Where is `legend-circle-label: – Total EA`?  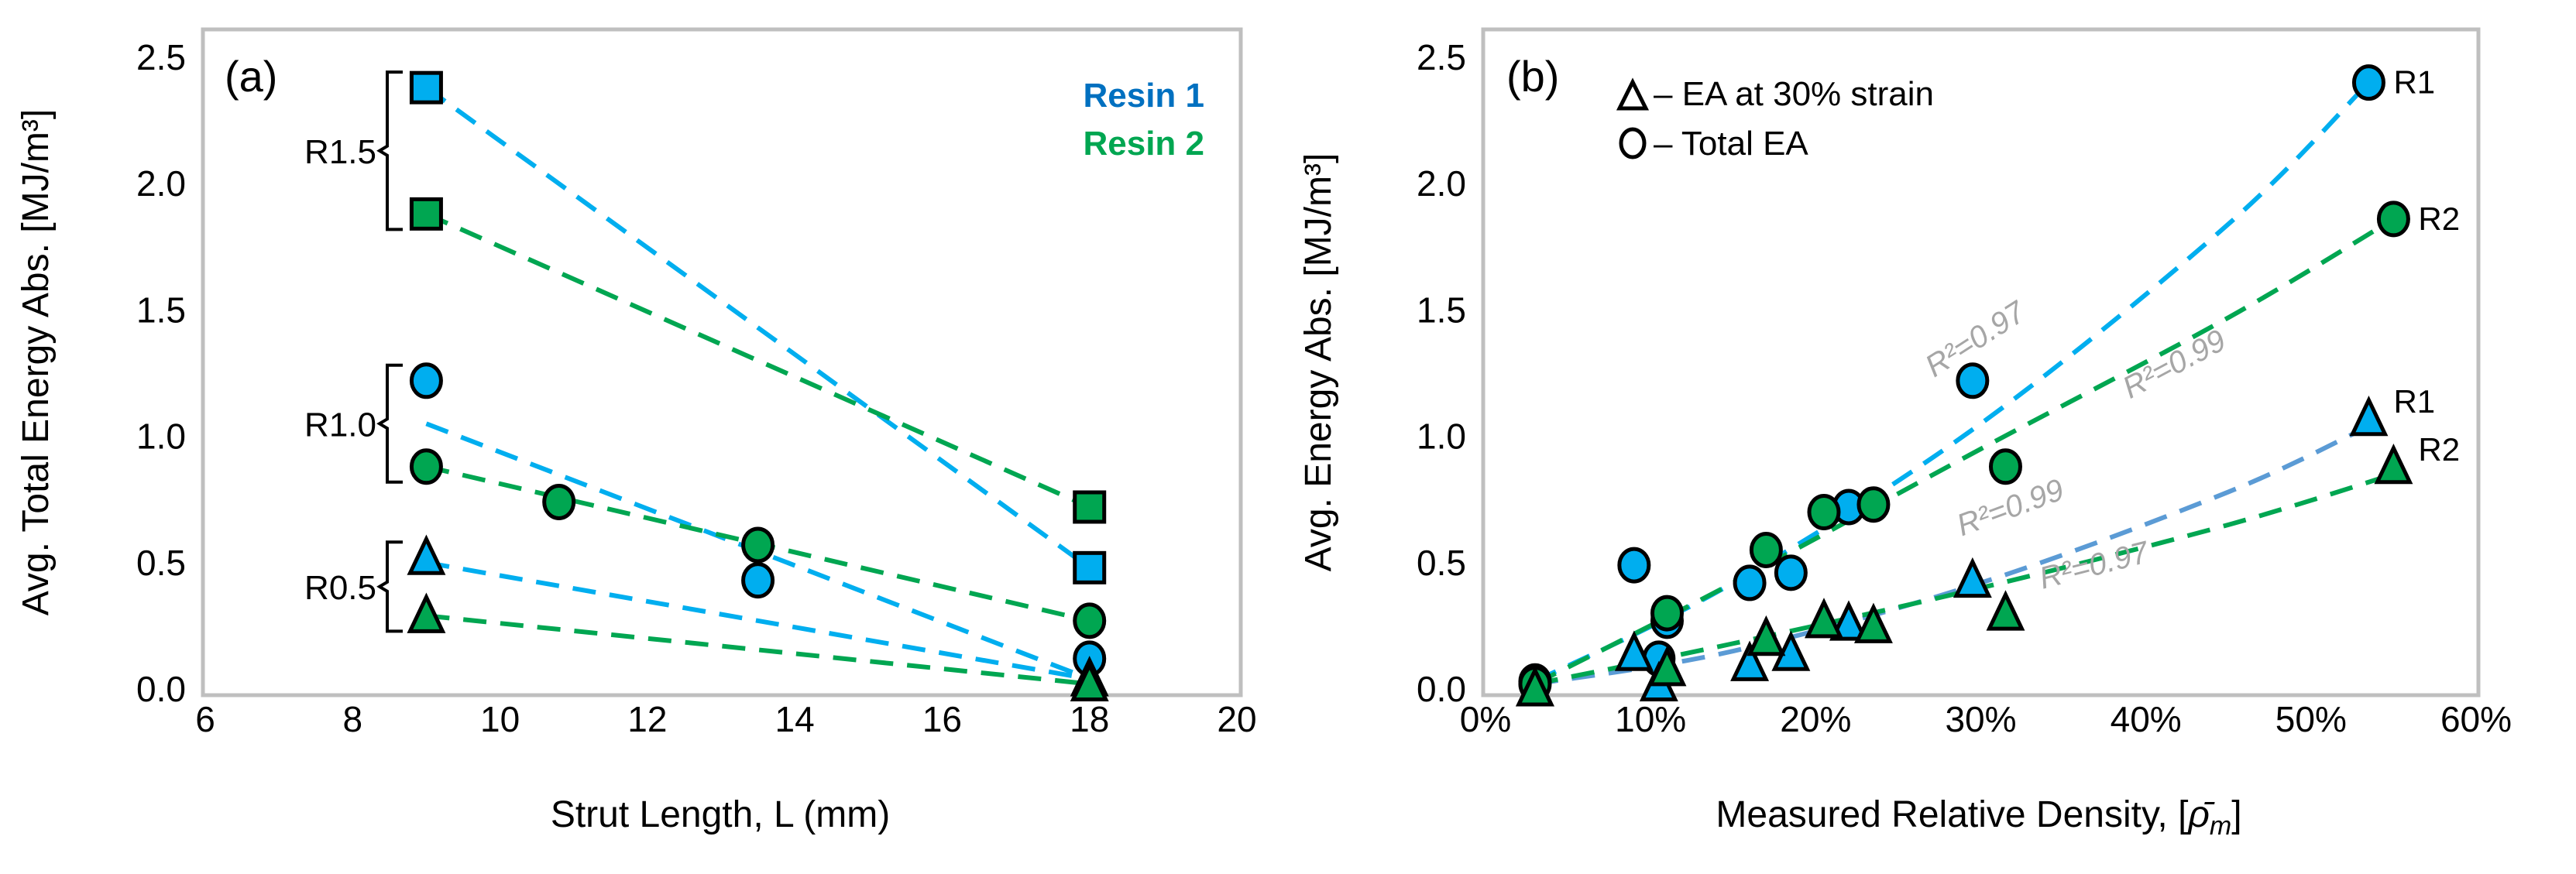 legend-circle-label: – Total EA is located at coordinates (1731, 144).